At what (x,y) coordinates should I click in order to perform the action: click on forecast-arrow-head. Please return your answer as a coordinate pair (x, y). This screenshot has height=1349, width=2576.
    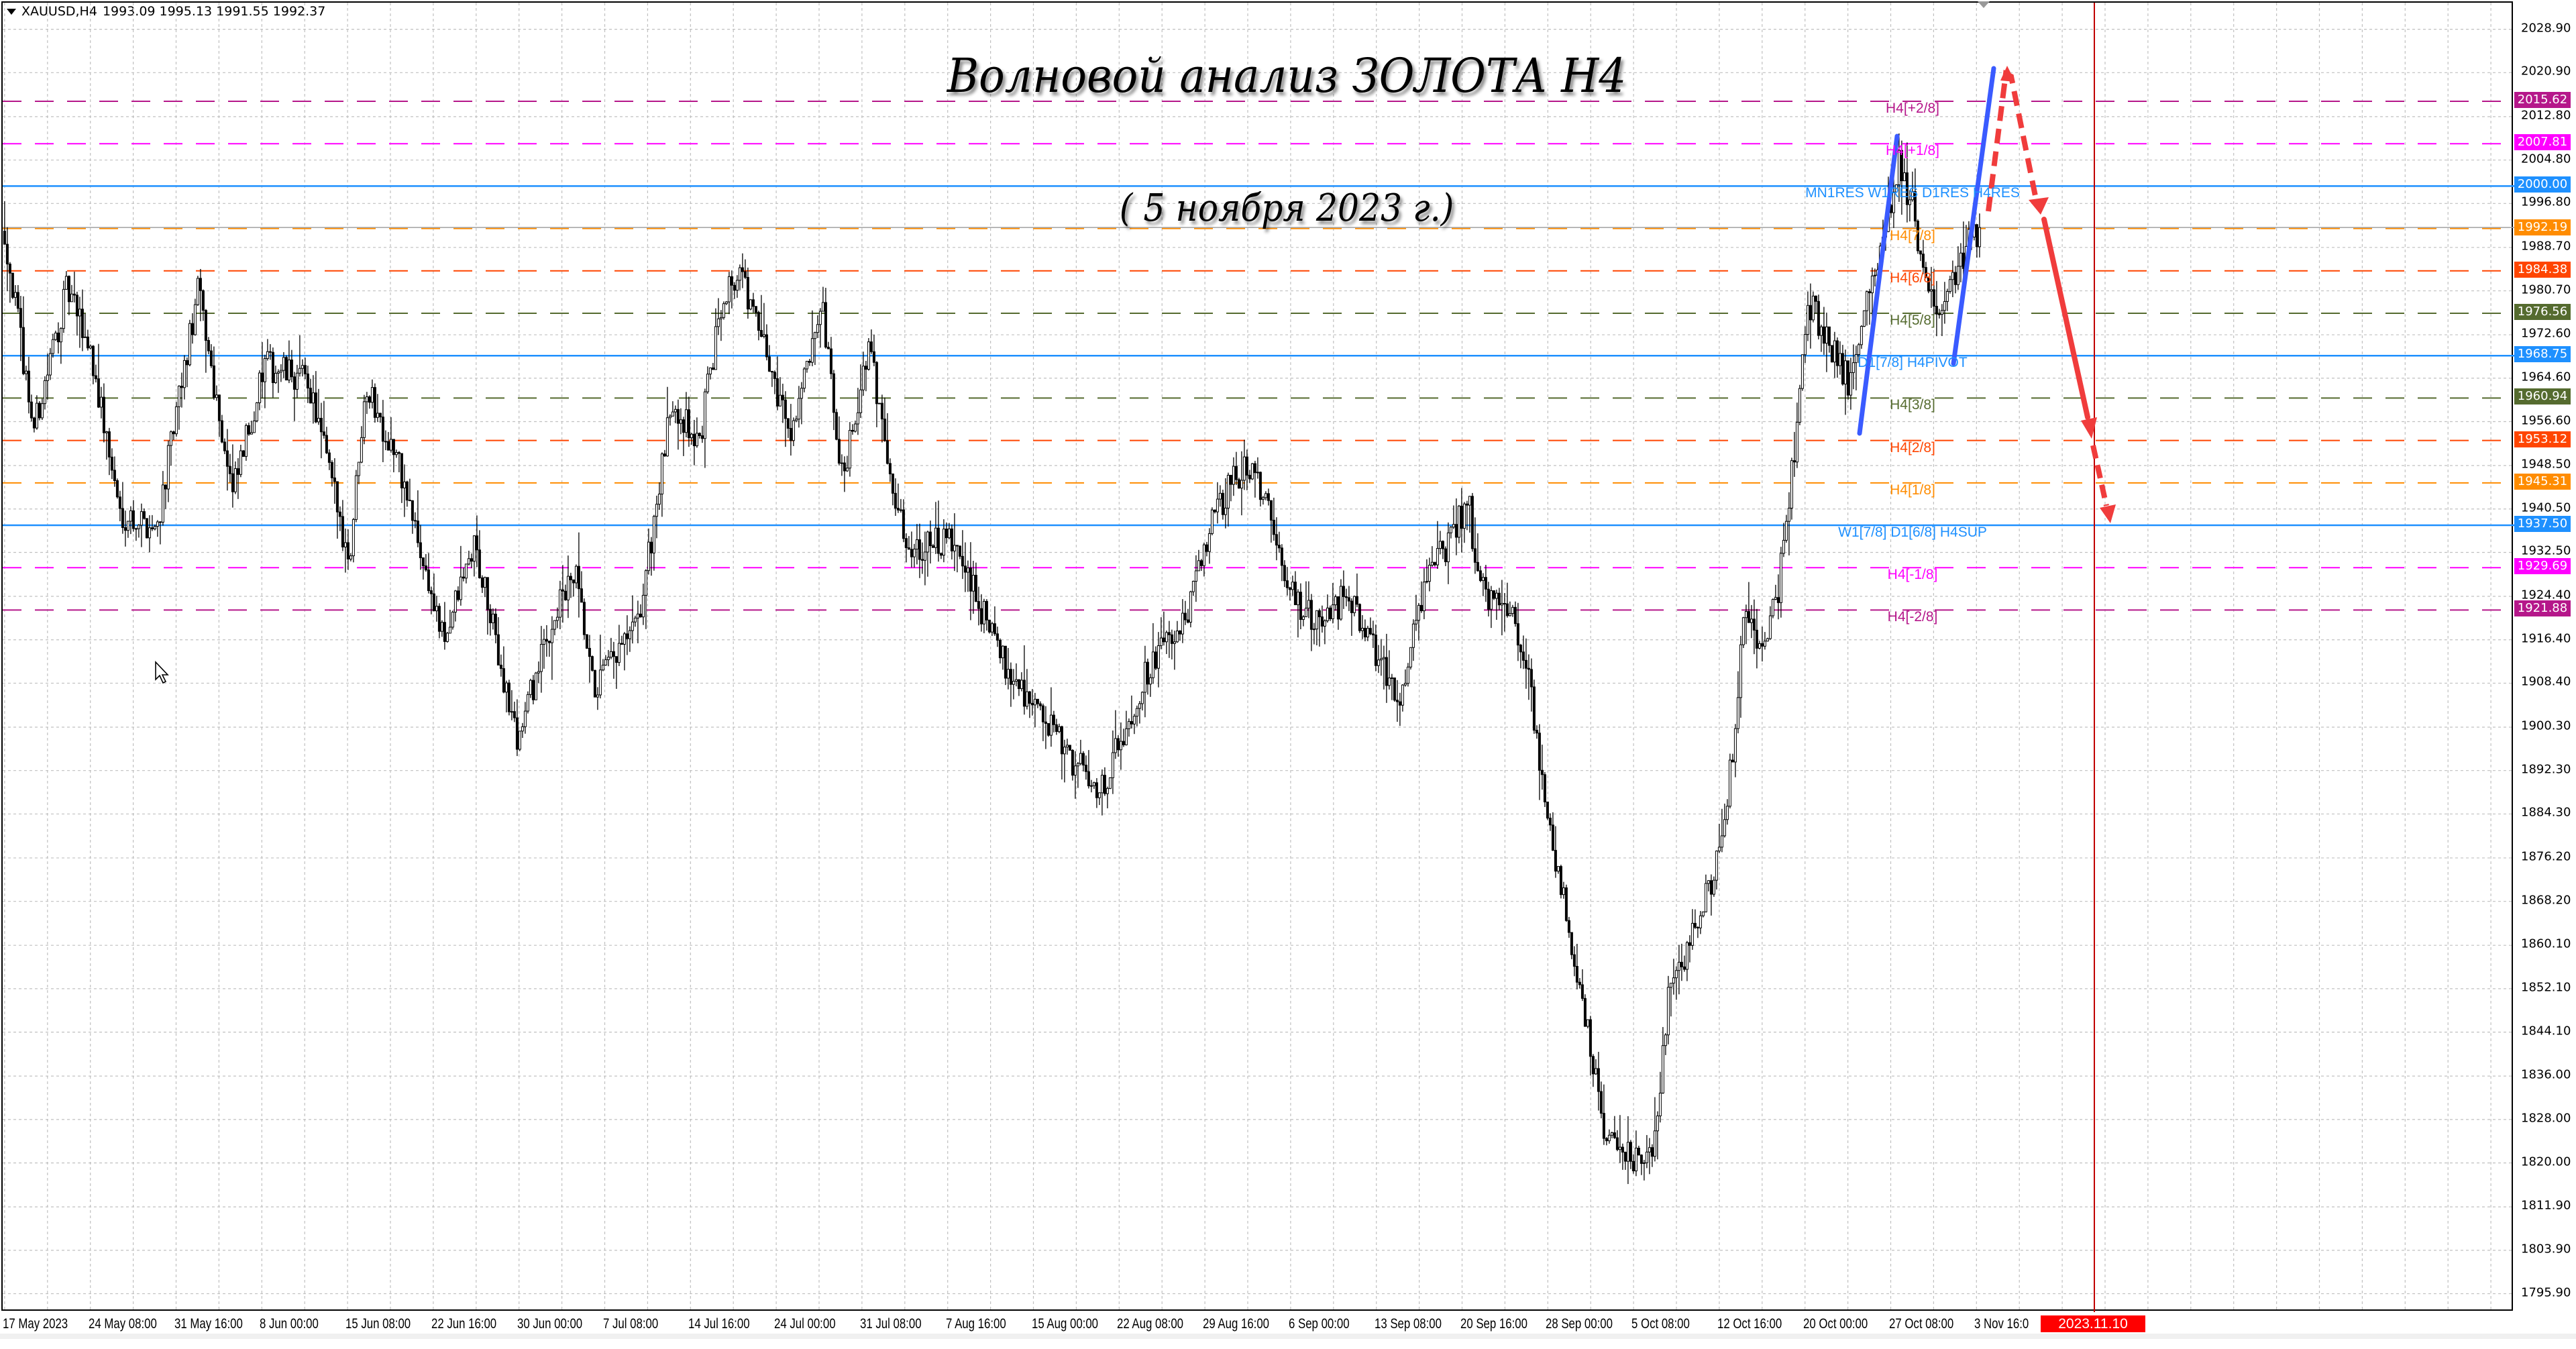
    Looking at the image, I should click on (2007, 74).